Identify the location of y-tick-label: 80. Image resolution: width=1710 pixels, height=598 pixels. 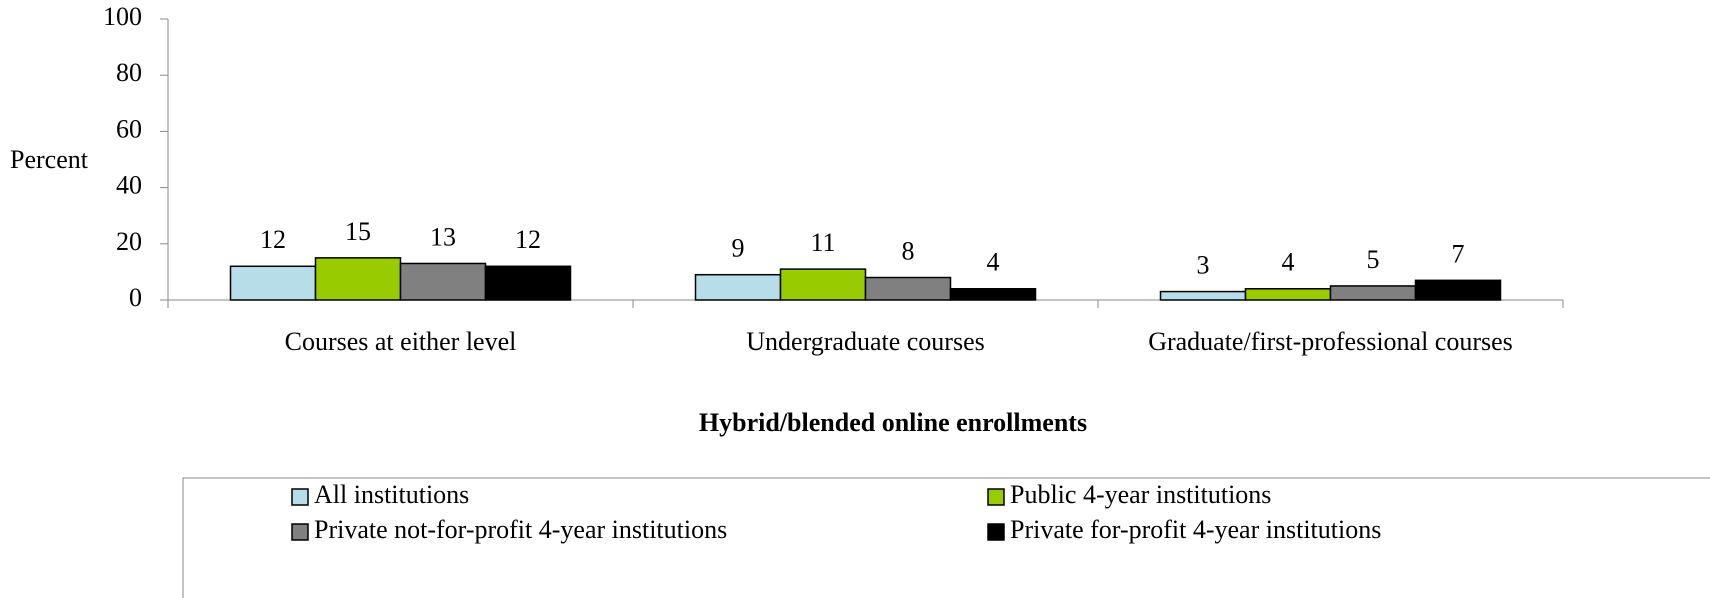
(129, 72).